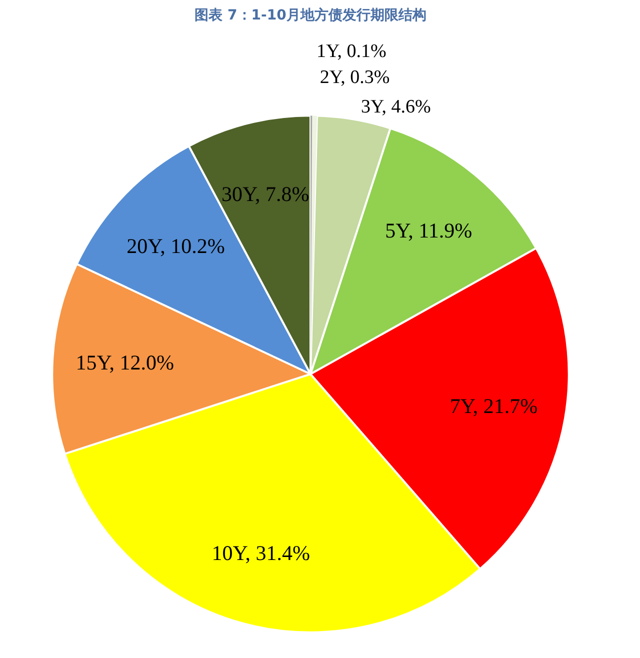 The height and width of the screenshot is (658, 640). Describe the element at coordinates (175, 246) in the screenshot. I see `slice-label: 20Y, 10.2%` at that location.